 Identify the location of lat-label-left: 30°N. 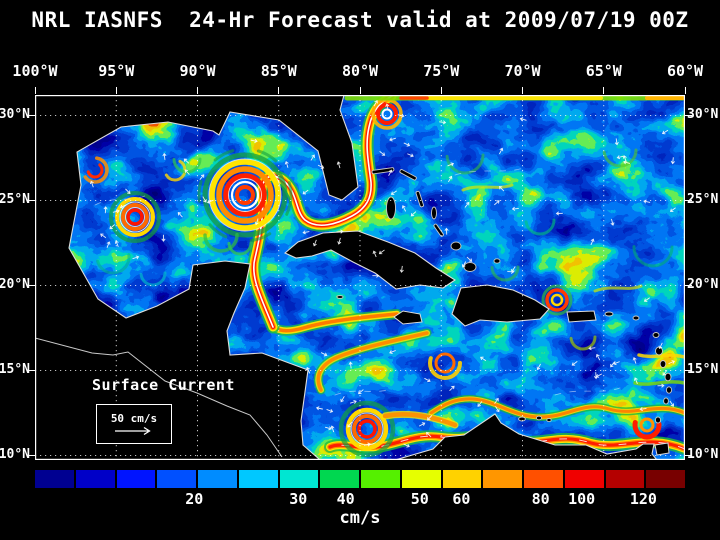
(15, 114).